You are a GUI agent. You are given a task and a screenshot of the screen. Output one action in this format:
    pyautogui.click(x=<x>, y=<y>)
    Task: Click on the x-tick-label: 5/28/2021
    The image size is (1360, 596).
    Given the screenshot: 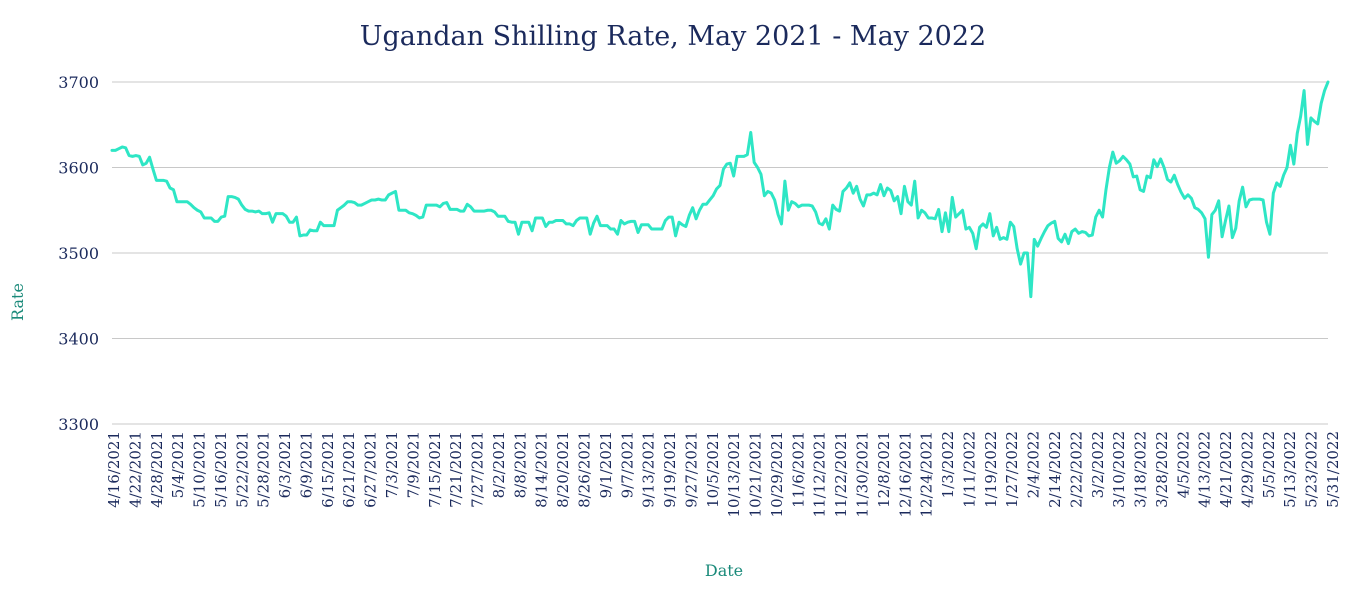 What is the action you would take?
    pyautogui.click(x=264, y=469)
    